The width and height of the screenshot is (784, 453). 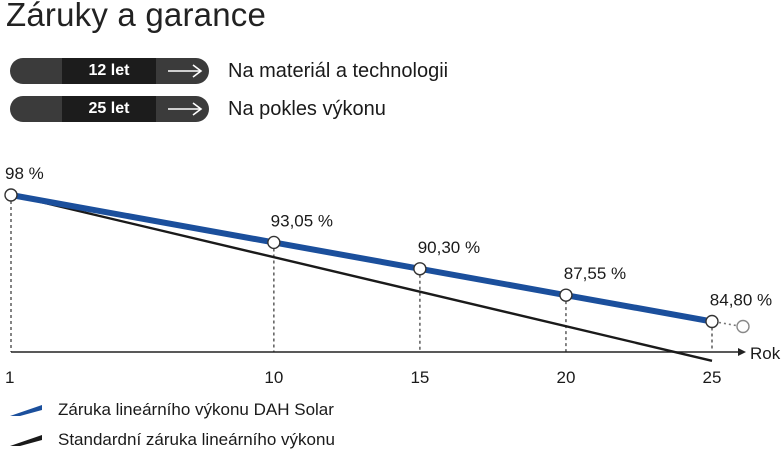 What do you see at coordinates (727, 324) in the screenshot?
I see `continuation-line` at bounding box center [727, 324].